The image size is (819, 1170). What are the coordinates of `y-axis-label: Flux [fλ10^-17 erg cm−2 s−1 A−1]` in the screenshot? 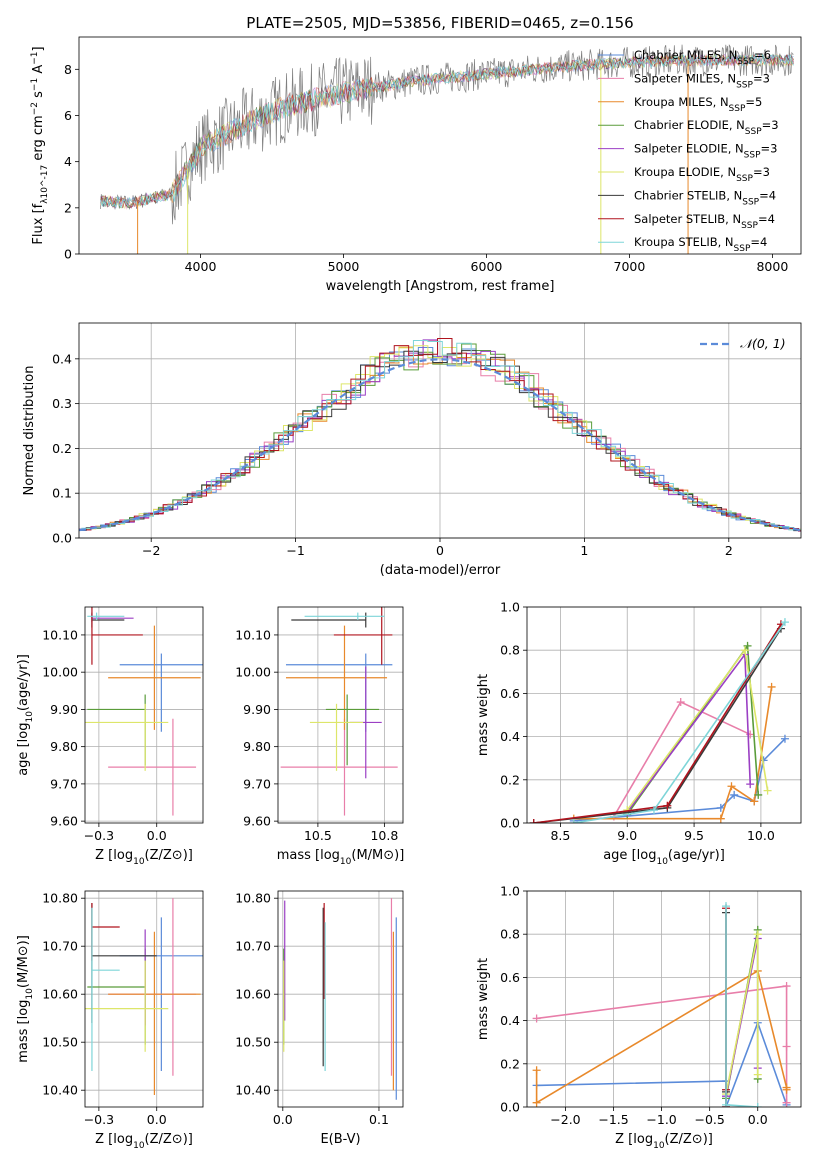 It's located at (40, 145).